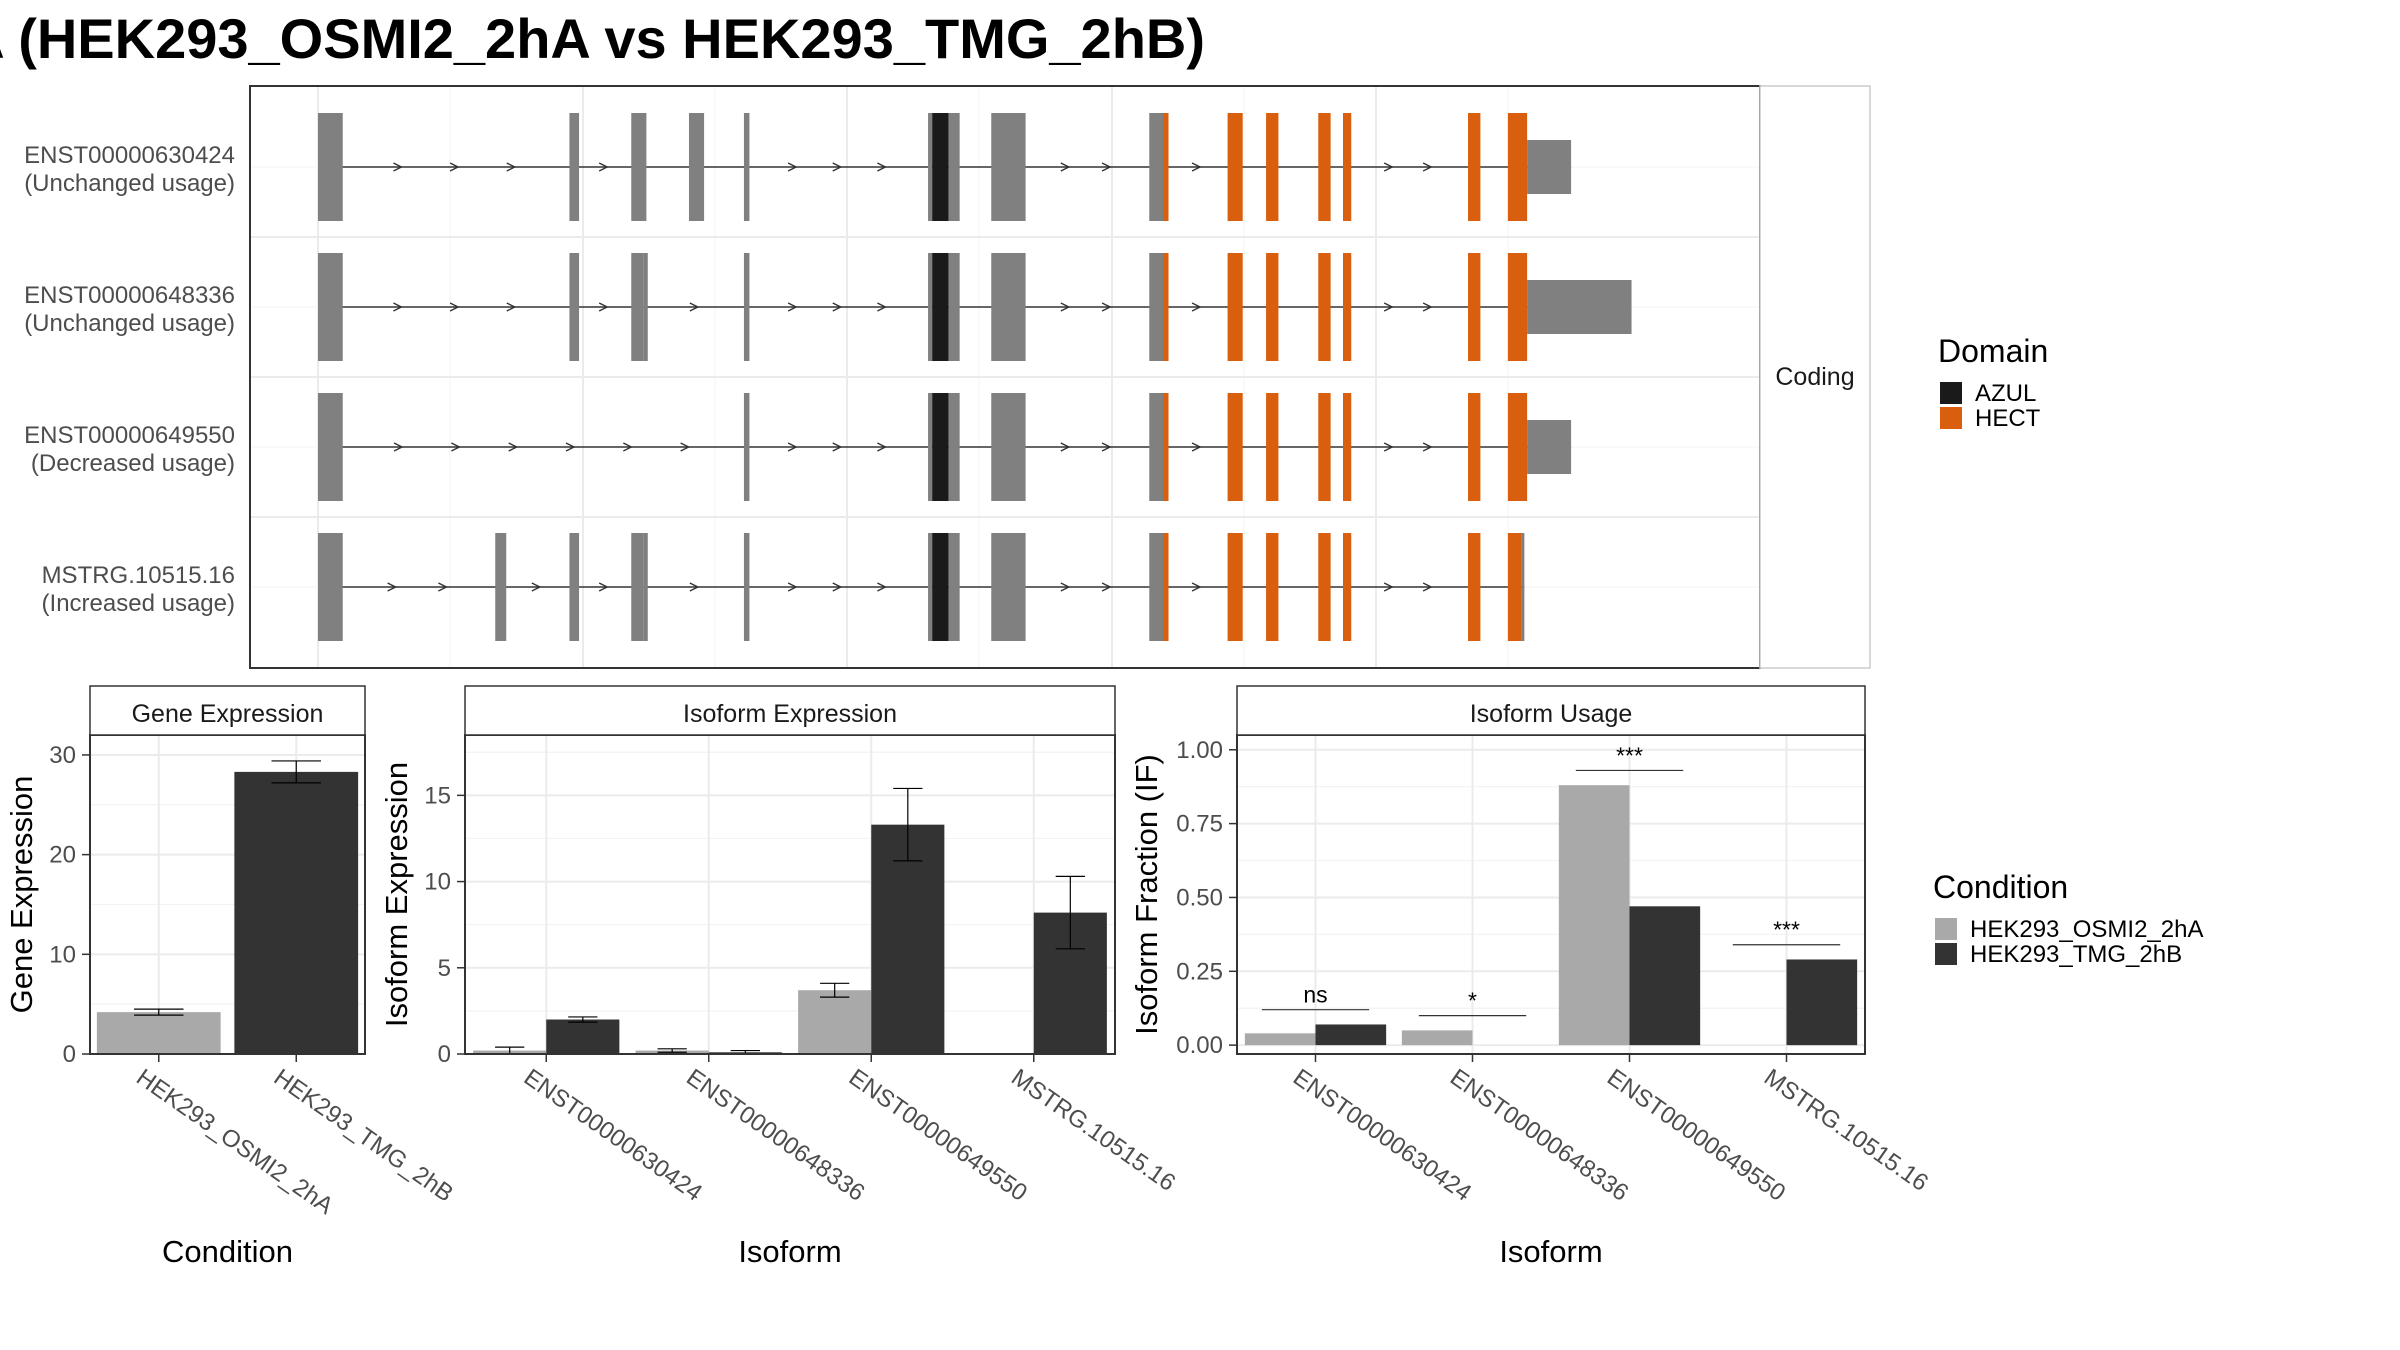  I want to click on domain-legend-key-azul, so click(1951, 393).